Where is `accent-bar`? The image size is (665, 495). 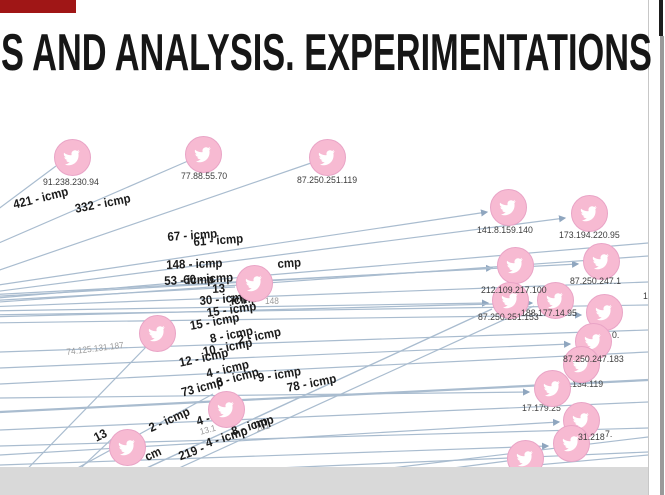
accent-bar is located at coordinates (38, 6).